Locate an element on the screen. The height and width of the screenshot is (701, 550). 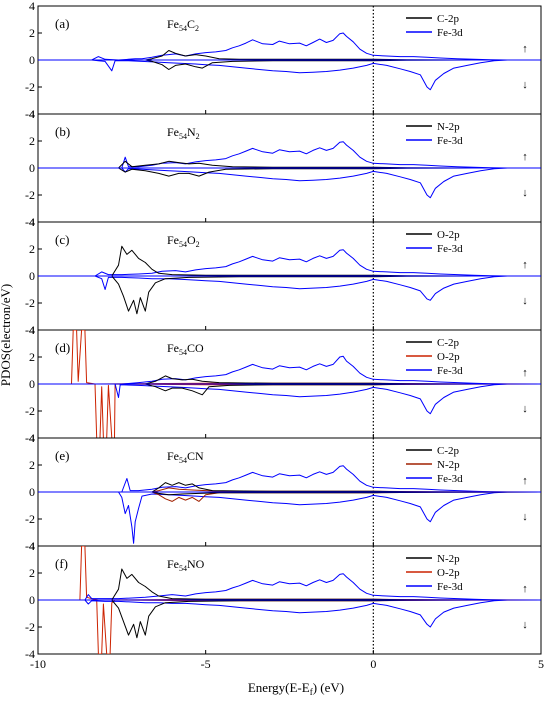
panel-formula: Fe54CN is located at coordinates (185, 457).